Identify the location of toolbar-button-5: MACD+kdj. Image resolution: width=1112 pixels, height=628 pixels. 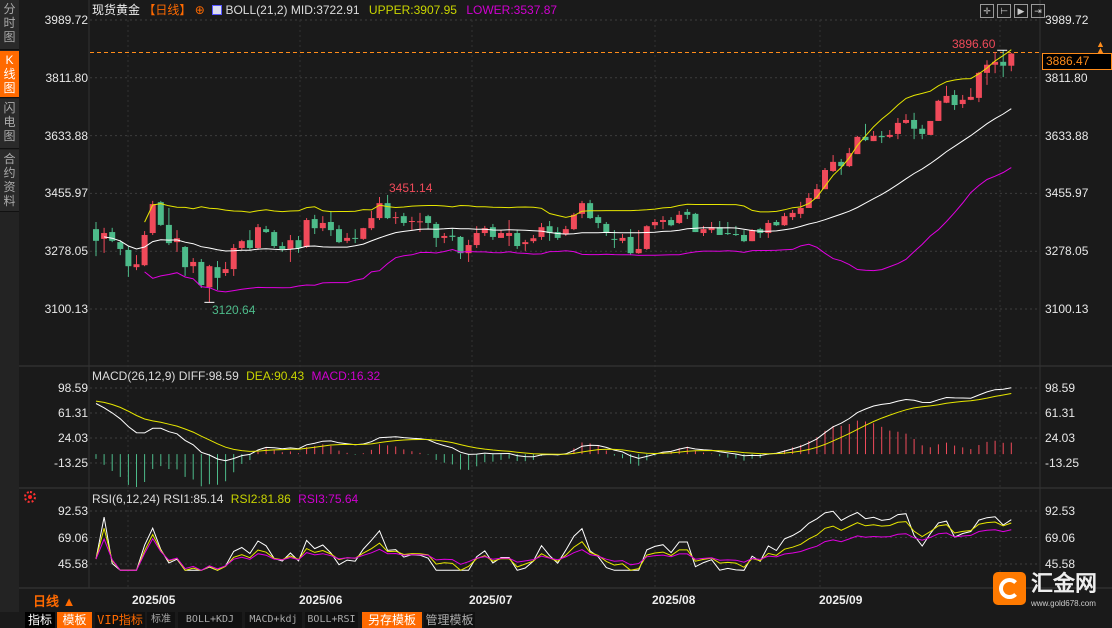
(273, 620).